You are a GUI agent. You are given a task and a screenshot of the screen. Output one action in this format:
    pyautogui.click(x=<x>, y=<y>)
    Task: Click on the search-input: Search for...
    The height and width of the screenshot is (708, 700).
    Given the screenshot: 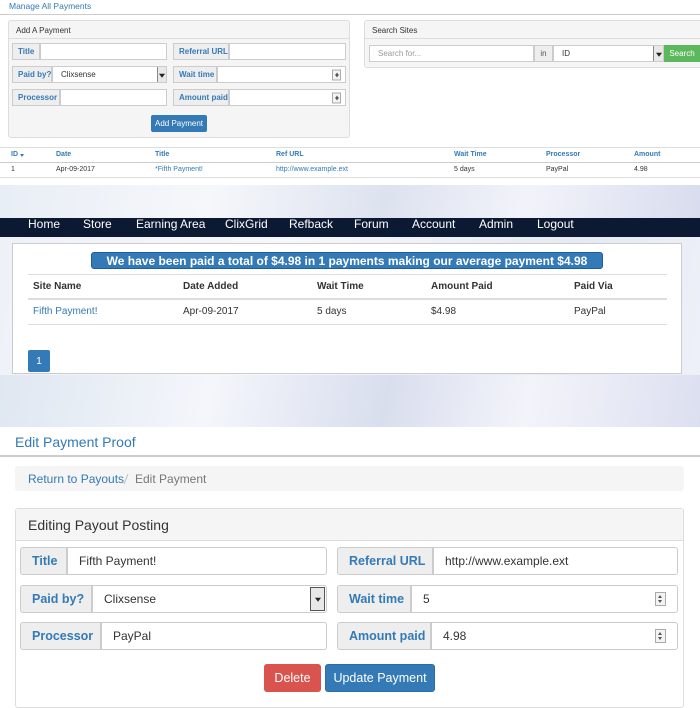 What is the action you would take?
    pyautogui.click(x=451, y=53)
    